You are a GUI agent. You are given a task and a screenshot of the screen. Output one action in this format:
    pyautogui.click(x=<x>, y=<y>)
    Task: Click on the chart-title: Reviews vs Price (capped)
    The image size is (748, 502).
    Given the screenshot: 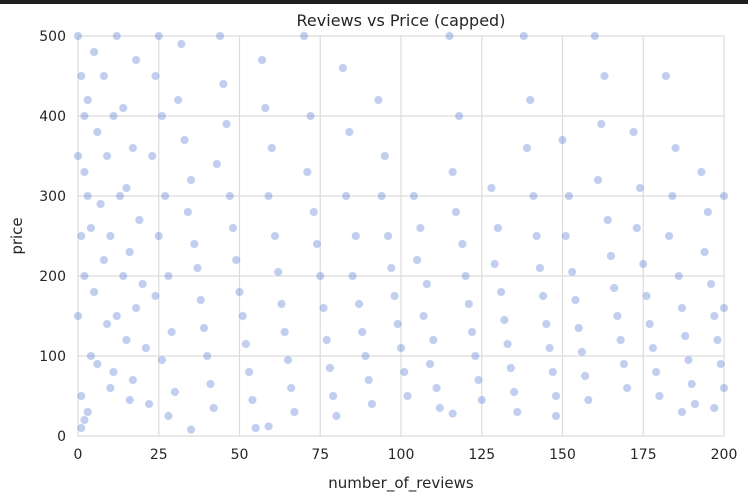 What is the action you would take?
    pyautogui.click(x=401, y=20)
    